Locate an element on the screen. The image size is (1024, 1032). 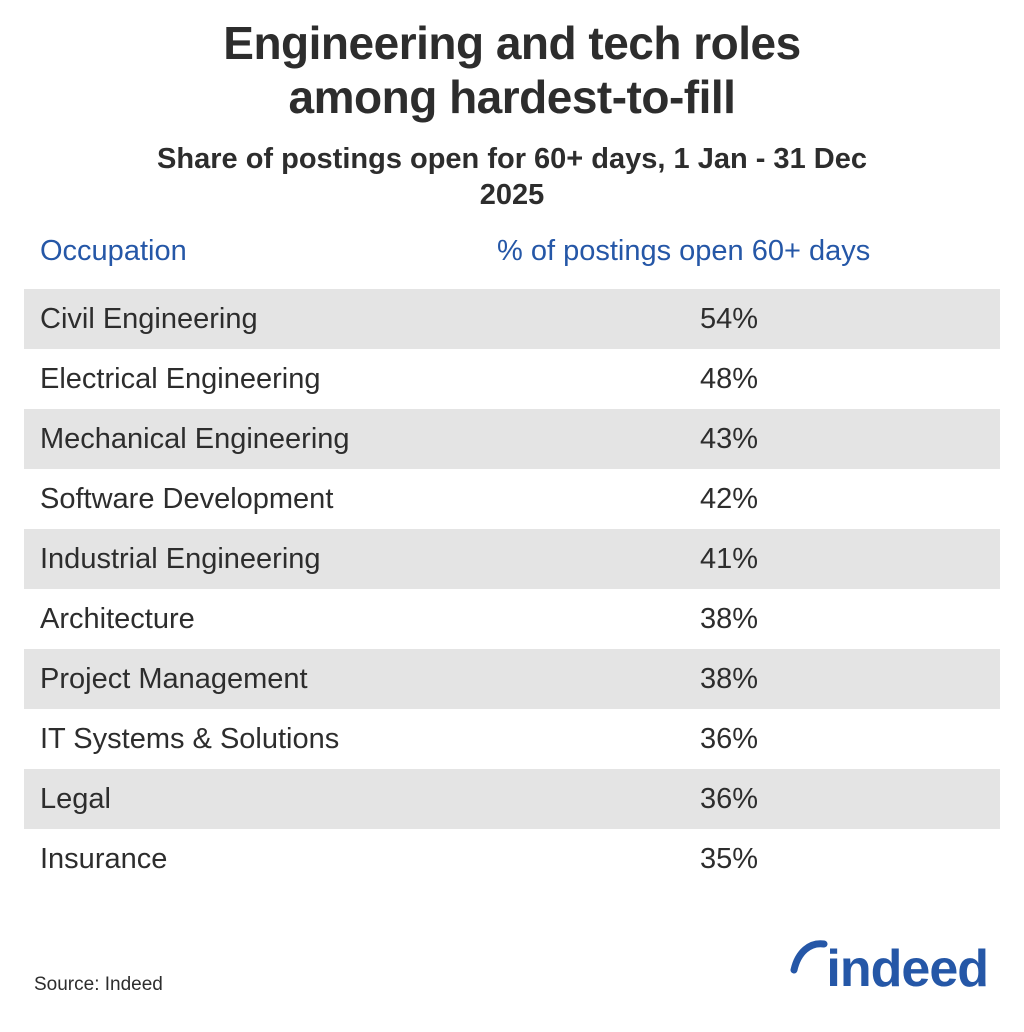
value-cell: 41% is located at coordinates (729, 558).